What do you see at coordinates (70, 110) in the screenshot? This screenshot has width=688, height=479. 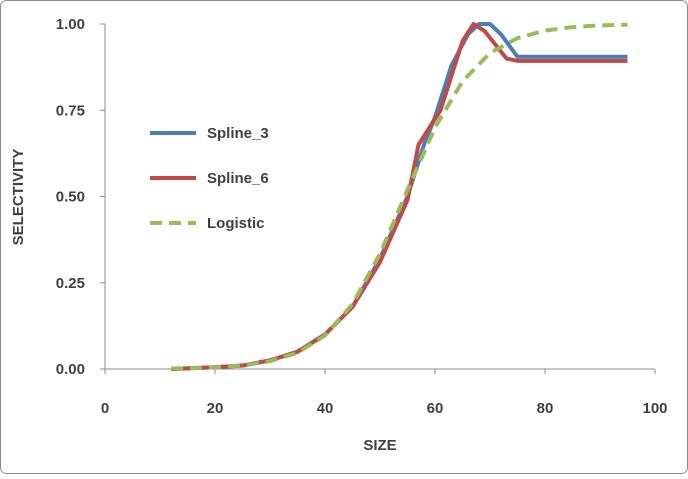 I see `y-tick-label: 0.75` at bounding box center [70, 110].